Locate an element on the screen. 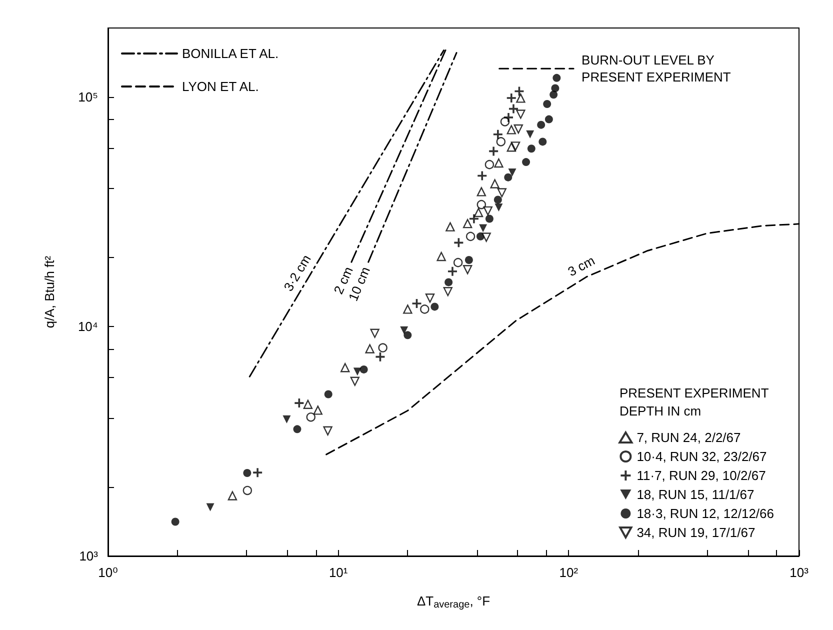 This screenshot has width=833, height=630. legend-label: 18·3, RUN 12, 12/12/66 is located at coordinates (705, 513).